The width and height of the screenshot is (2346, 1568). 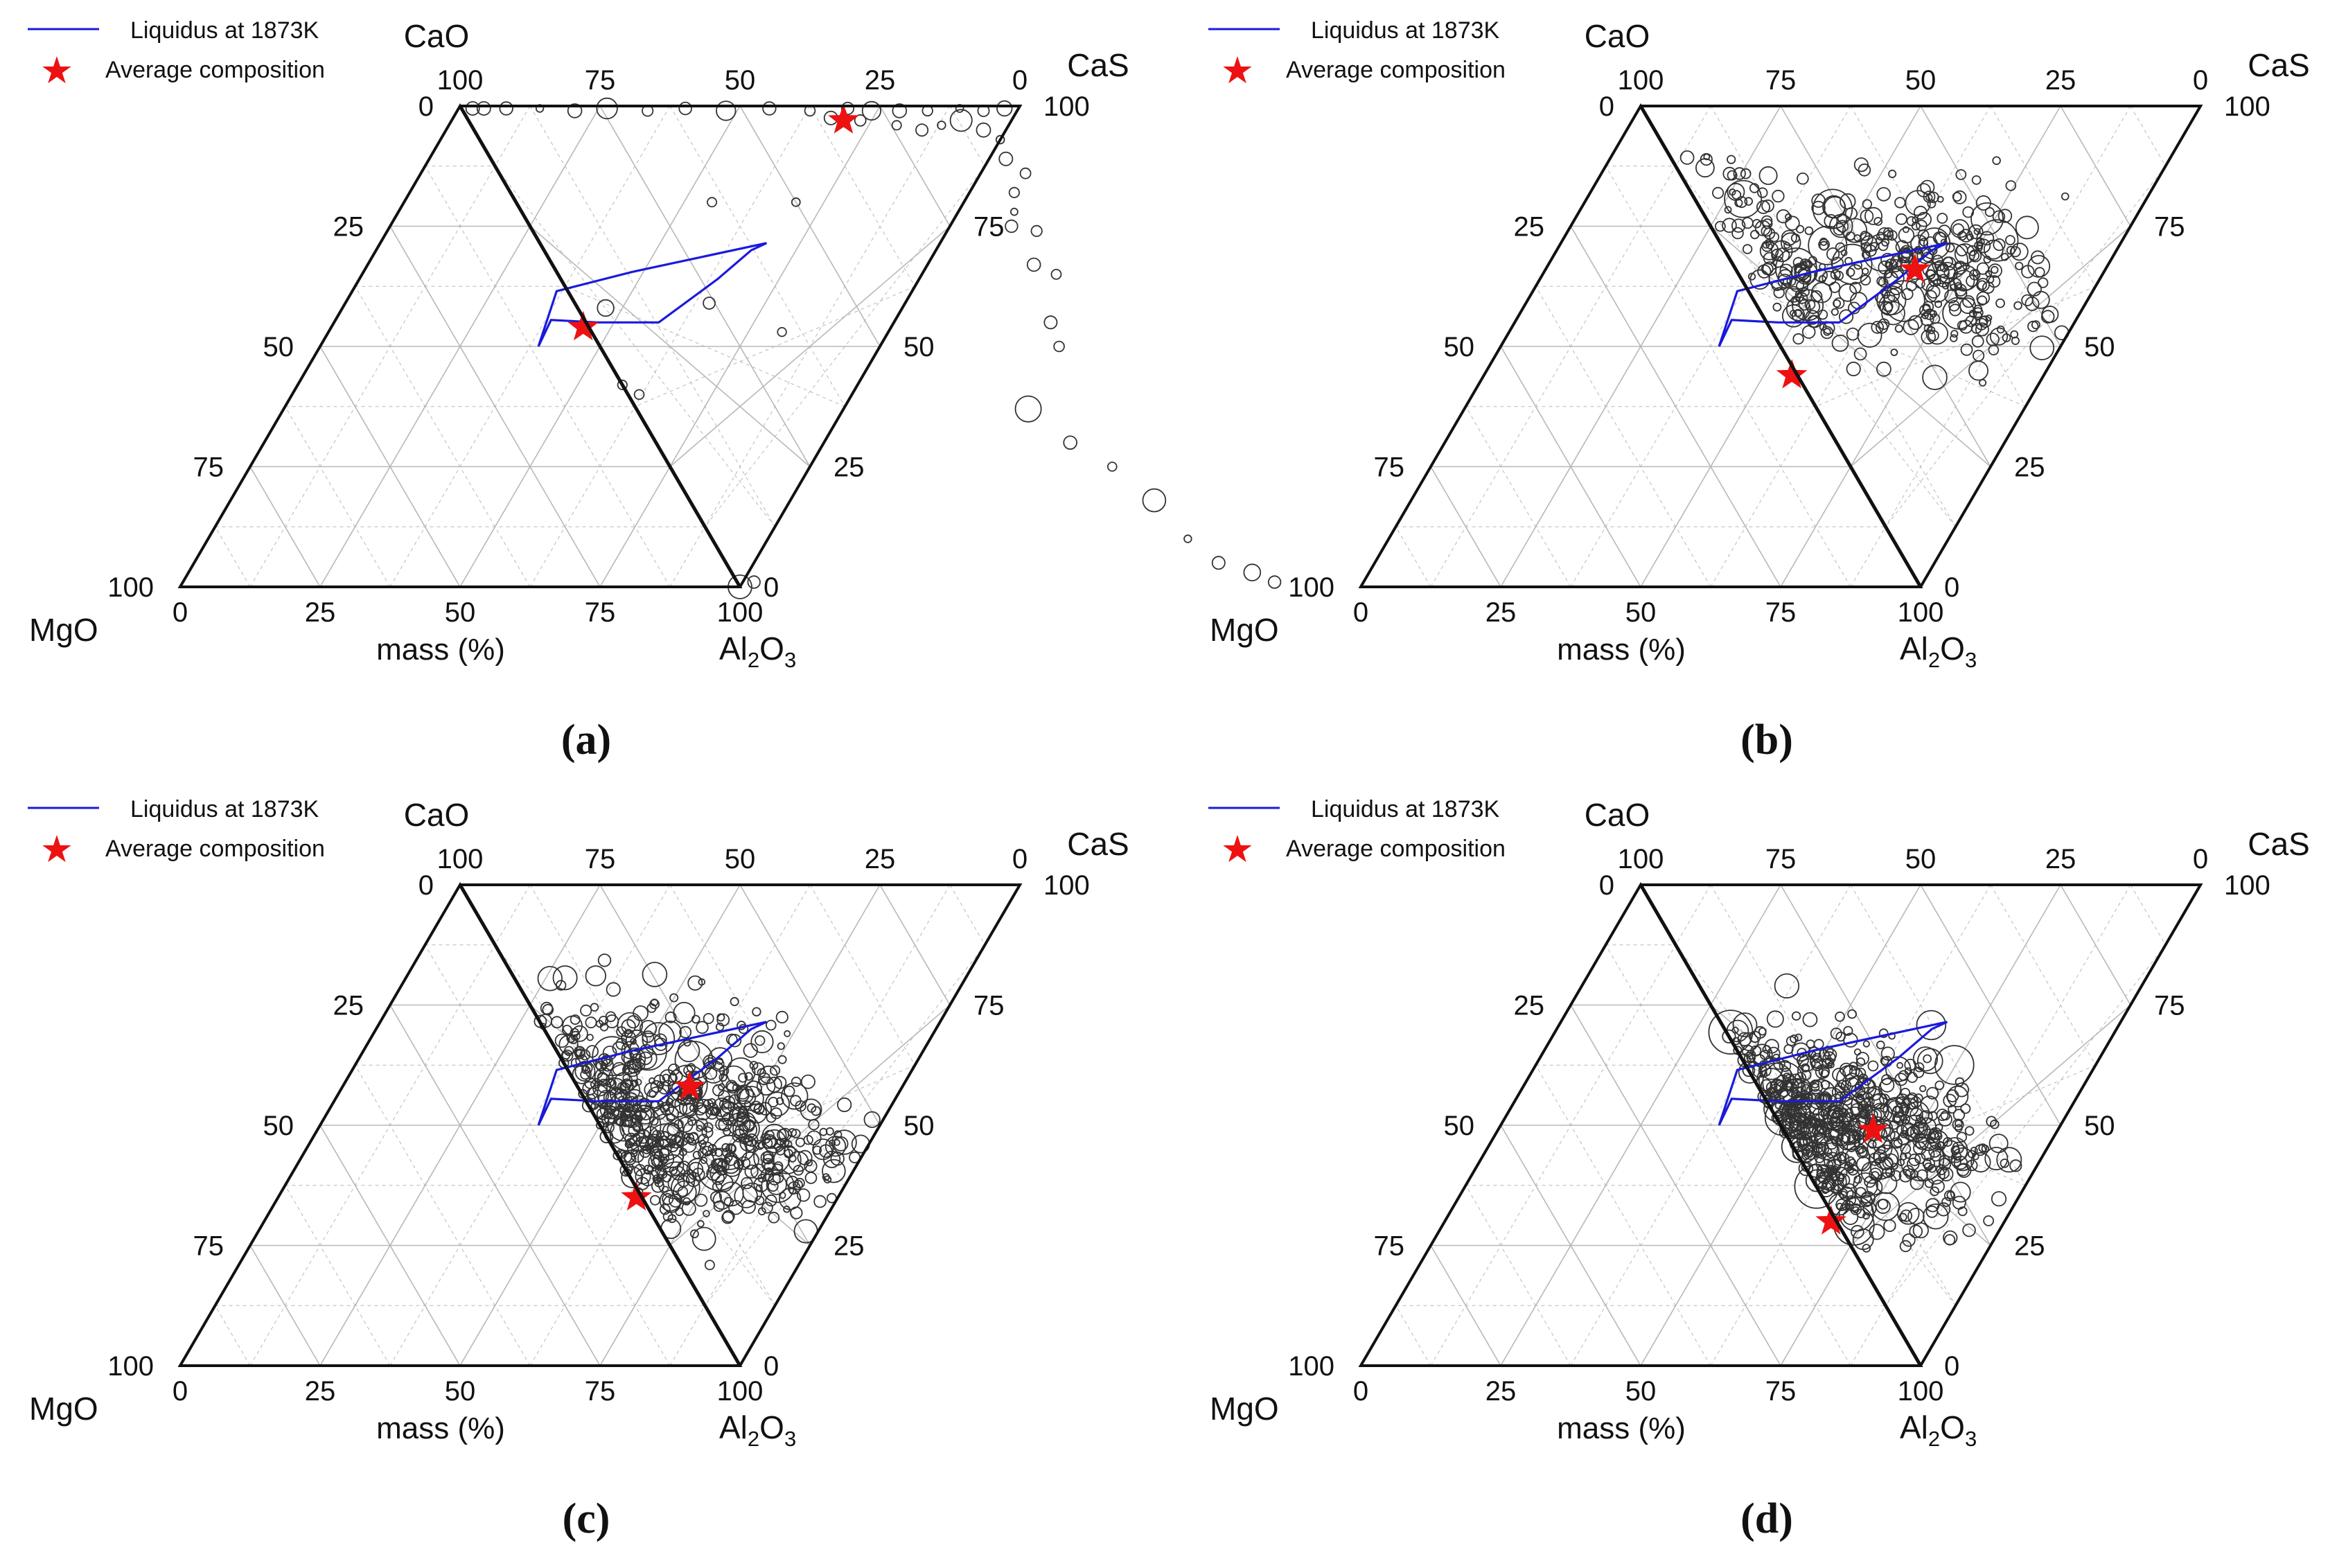 What do you see at coordinates (1357, 833) in the screenshot?
I see `panel-d-legend: Liquidus at 1873K ★ Average composition` at bounding box center [1357, 833].